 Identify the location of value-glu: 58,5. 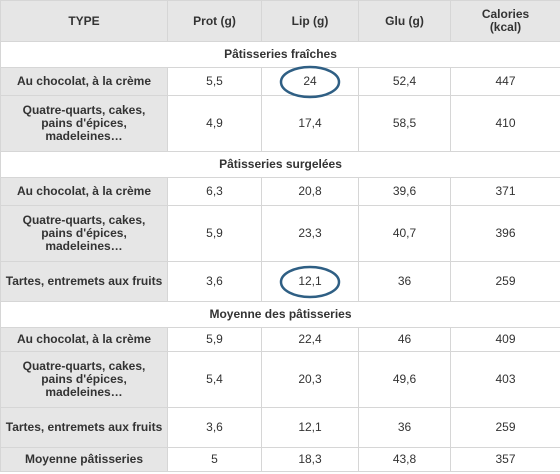
(404, 123).